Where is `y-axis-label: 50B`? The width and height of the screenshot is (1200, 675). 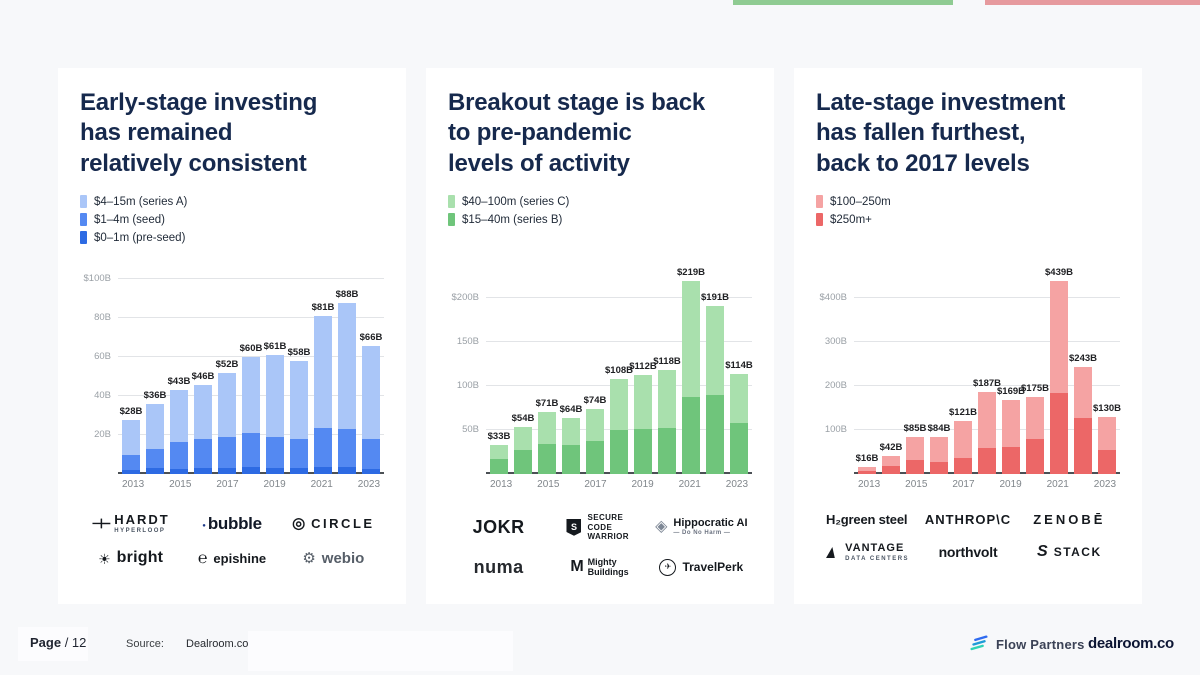 y-axis-label: 50B is located at coordinates (470, 430).